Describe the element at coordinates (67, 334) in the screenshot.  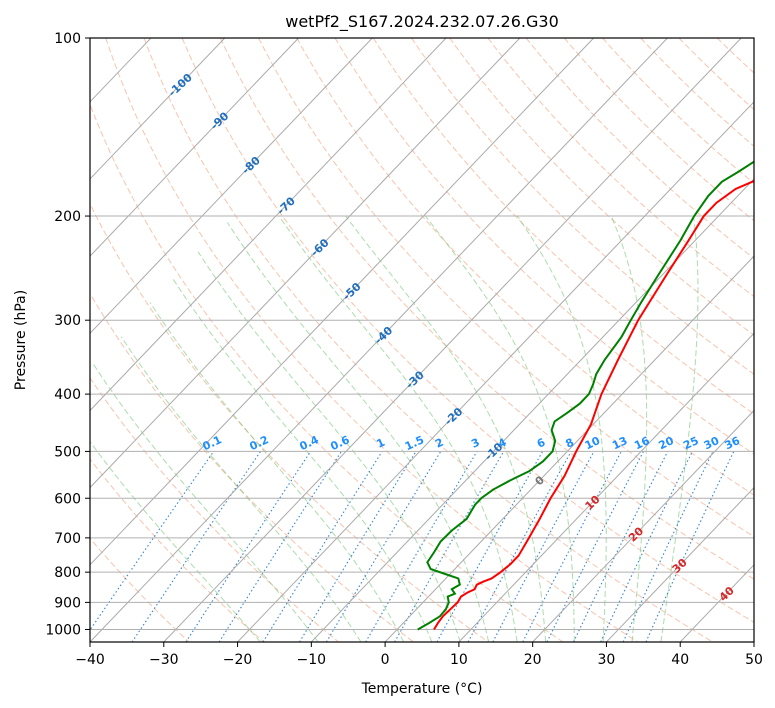
I see `y-axis: 100 200 300 400 500 600 700 800 900 1000` at that location.